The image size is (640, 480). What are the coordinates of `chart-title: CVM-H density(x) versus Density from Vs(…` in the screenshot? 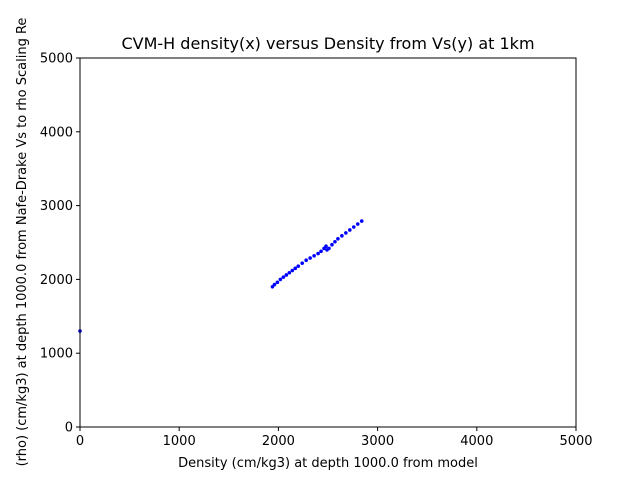 It's located at (327, 43).